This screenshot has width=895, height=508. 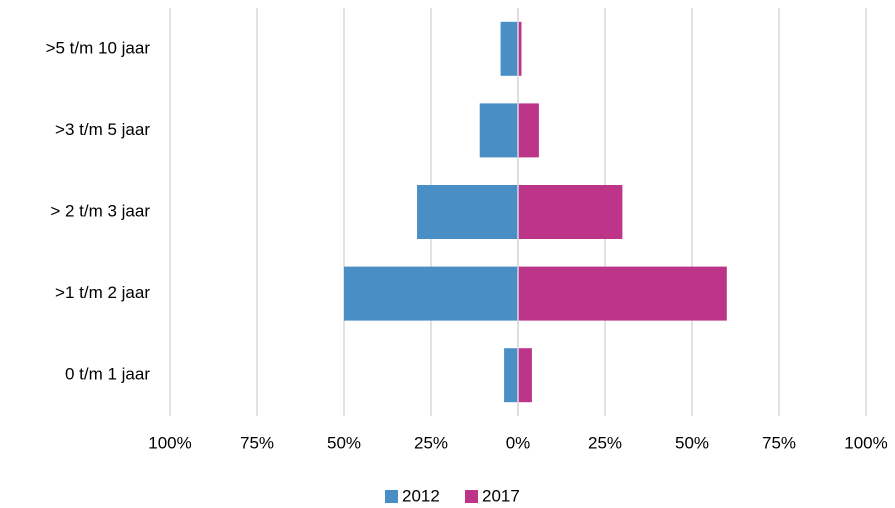 I want to click on y-tick-label: > 2 t/m 3 jaar, so click(x=100, y=210).